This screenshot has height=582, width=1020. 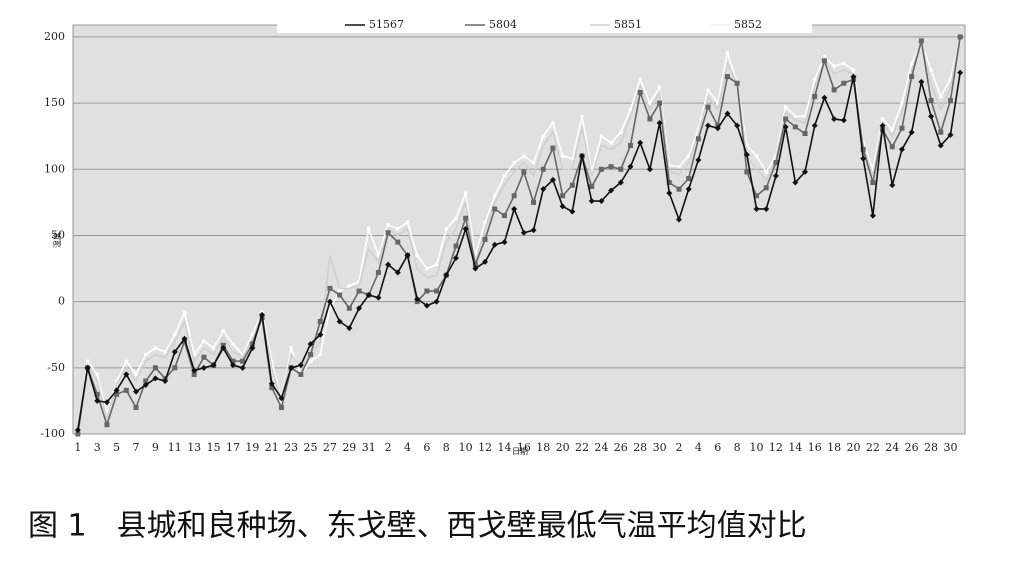 What do you see at coordinates (678, 447) in the screenshot?
I see `x-tick-label: 2` at bounding box center [678, 447].